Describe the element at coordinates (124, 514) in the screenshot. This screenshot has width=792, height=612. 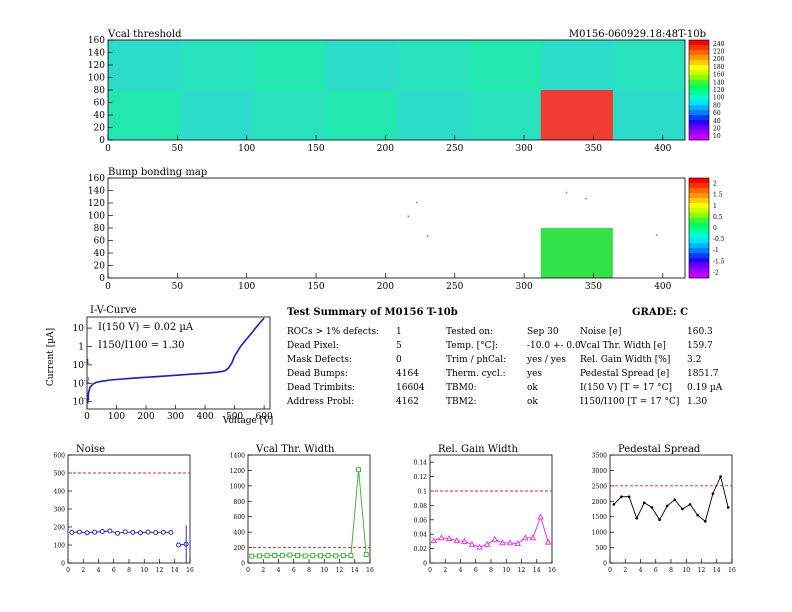
I see `noise-plot: 0 2 4 6 8 10 12 14 16 0 100 200 300 400 500 600` at that location.